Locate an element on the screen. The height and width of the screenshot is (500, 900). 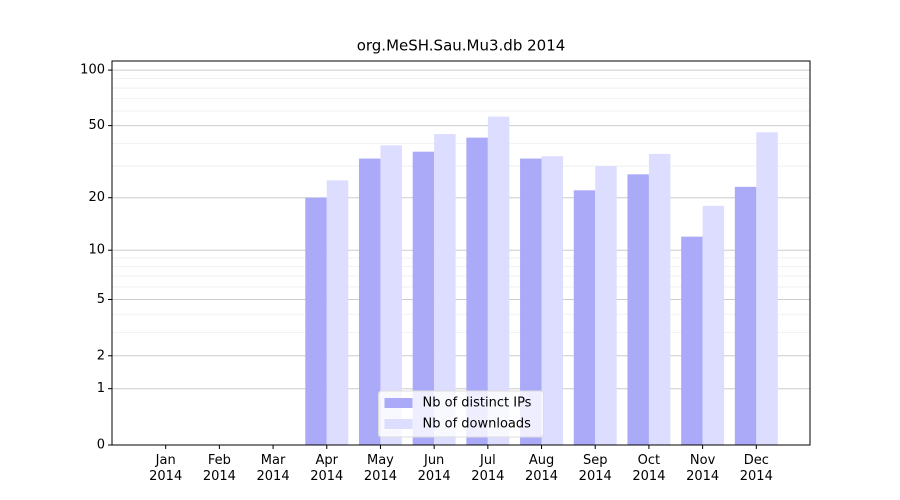
legend-box is located at coordinates (461, 414).